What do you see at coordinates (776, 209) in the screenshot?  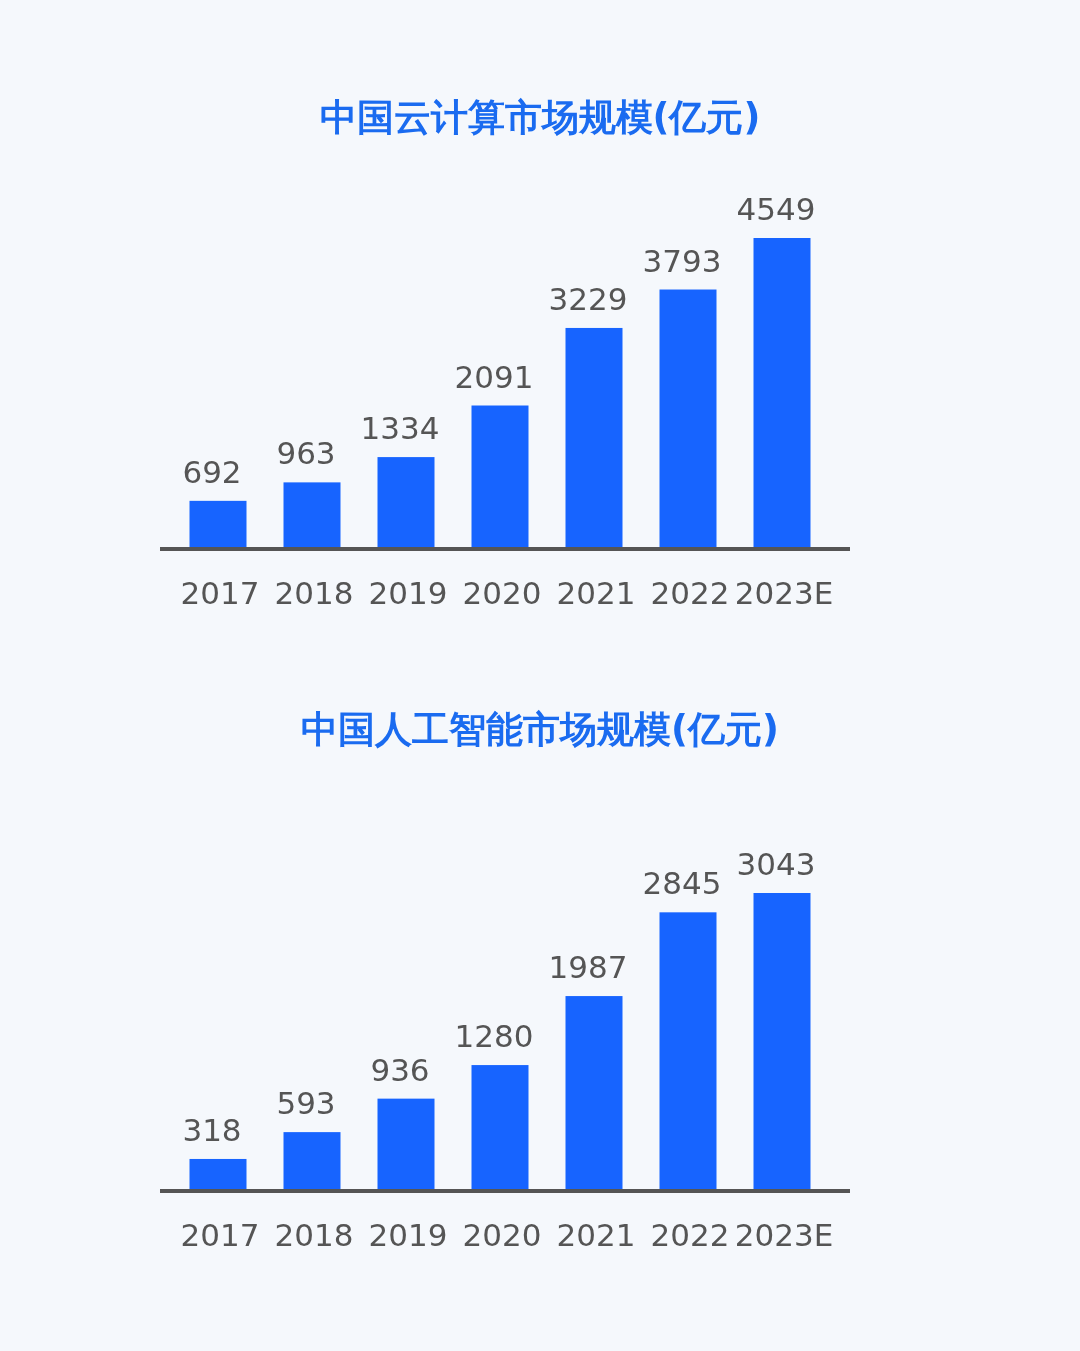 I see `data-label: 4549` at bounding box center [776, 209].